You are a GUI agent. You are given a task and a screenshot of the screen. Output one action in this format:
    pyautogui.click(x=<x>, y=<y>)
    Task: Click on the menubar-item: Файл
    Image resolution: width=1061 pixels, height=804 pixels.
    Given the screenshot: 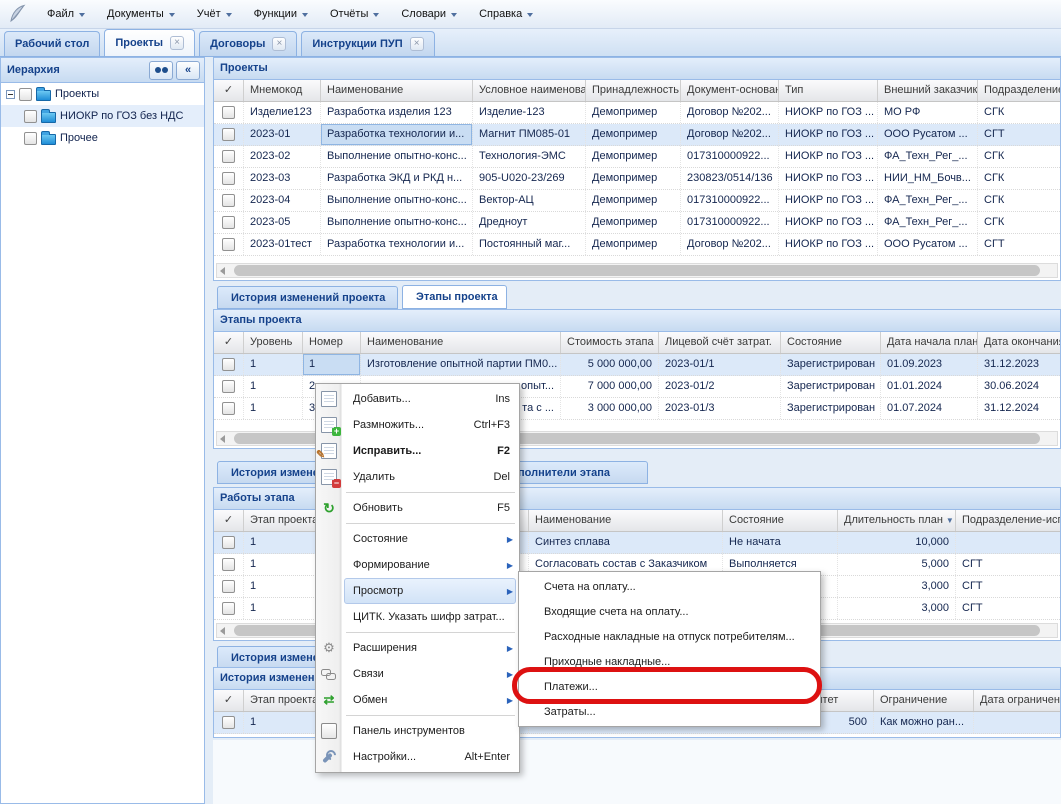 What is the action you would take?
    pyautogui.click(x=66, y=14)
    